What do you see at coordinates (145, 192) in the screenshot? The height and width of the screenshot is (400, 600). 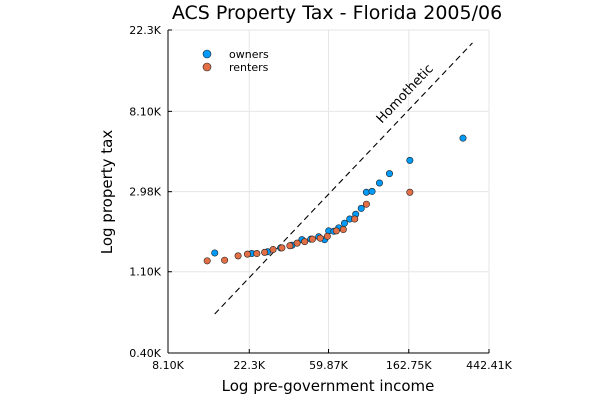 I see `y-tick-label: 2.98K` at bounding box center [145, 192].